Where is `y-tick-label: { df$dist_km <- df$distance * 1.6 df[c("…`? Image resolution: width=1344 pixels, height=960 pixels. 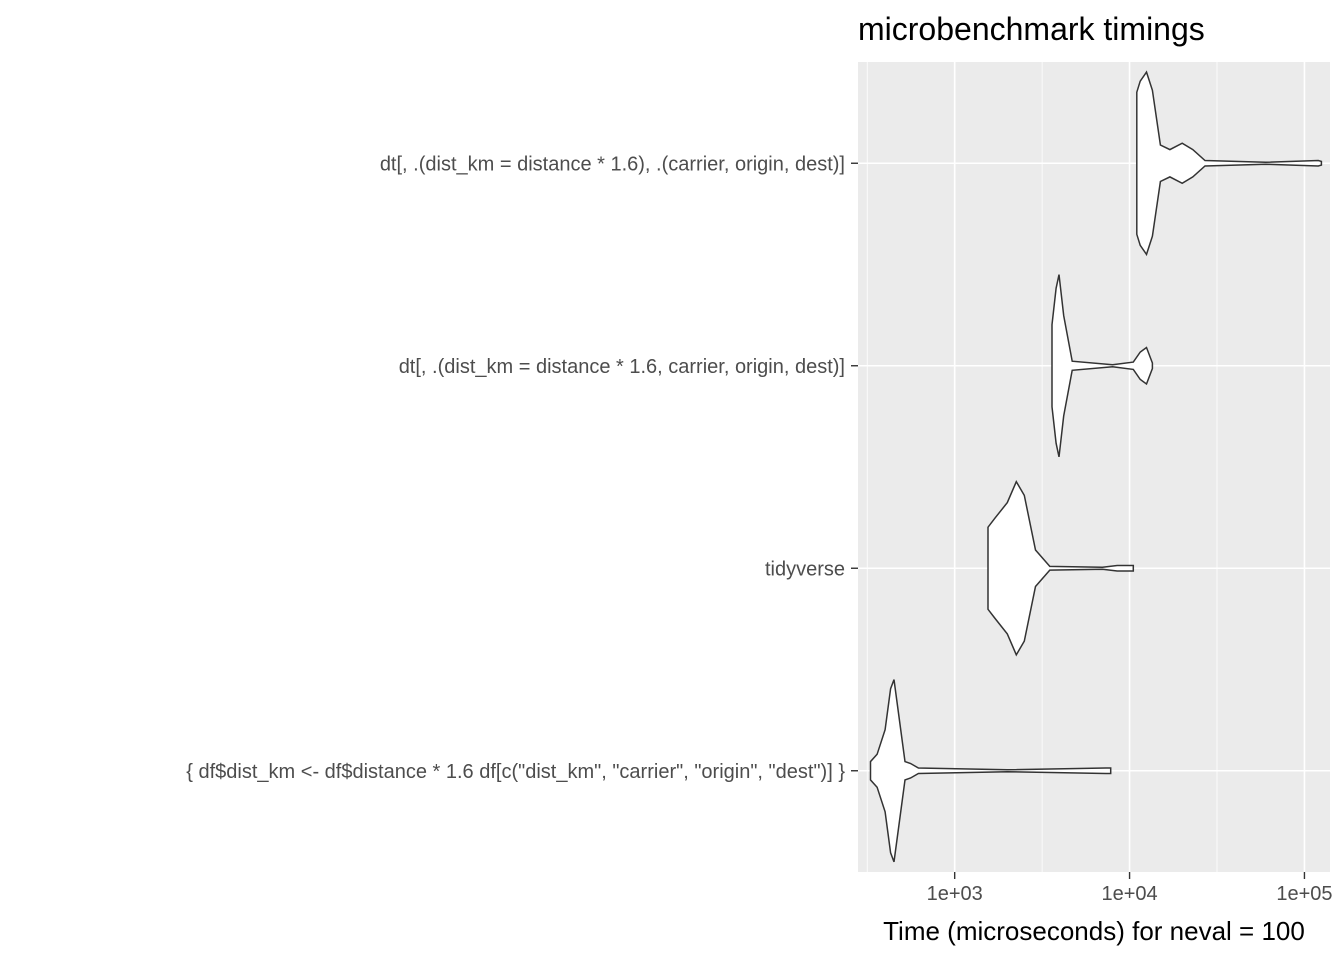
y-tick-label: { df$dist_km <- df$distance * 1.6 df[c("… is located at coordinates (515, 772).